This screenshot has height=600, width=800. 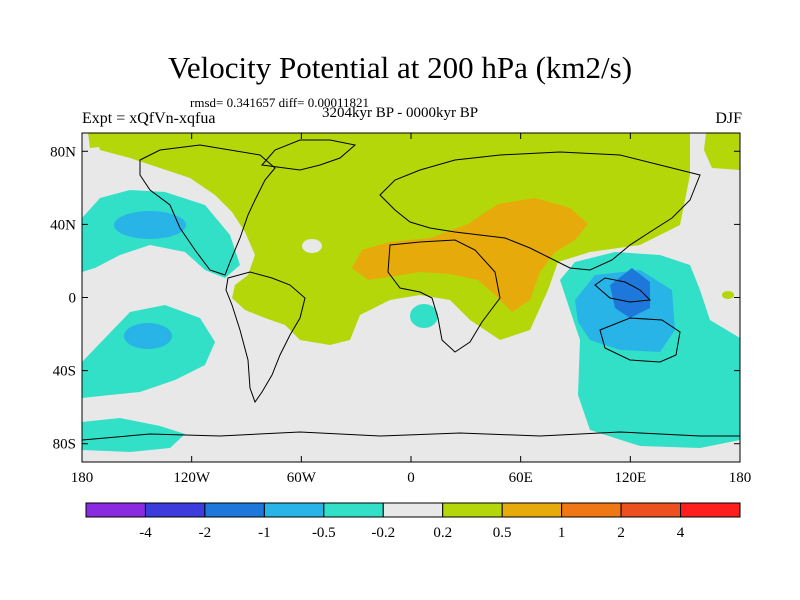 What do you see at coordinates (192, 478) in the screenshot?
I see `lon-label: 120W` at bounding box center [192, 478].